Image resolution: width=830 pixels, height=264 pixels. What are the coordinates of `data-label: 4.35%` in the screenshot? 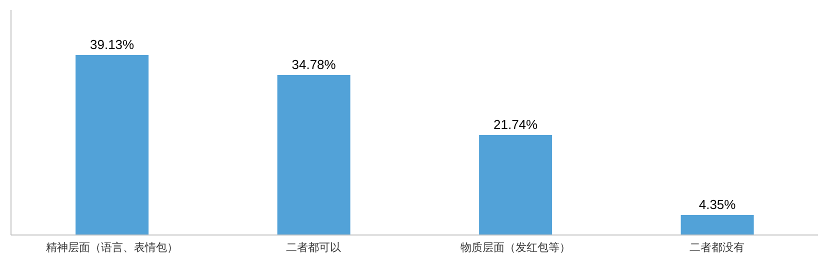 It's located at (717, 204).